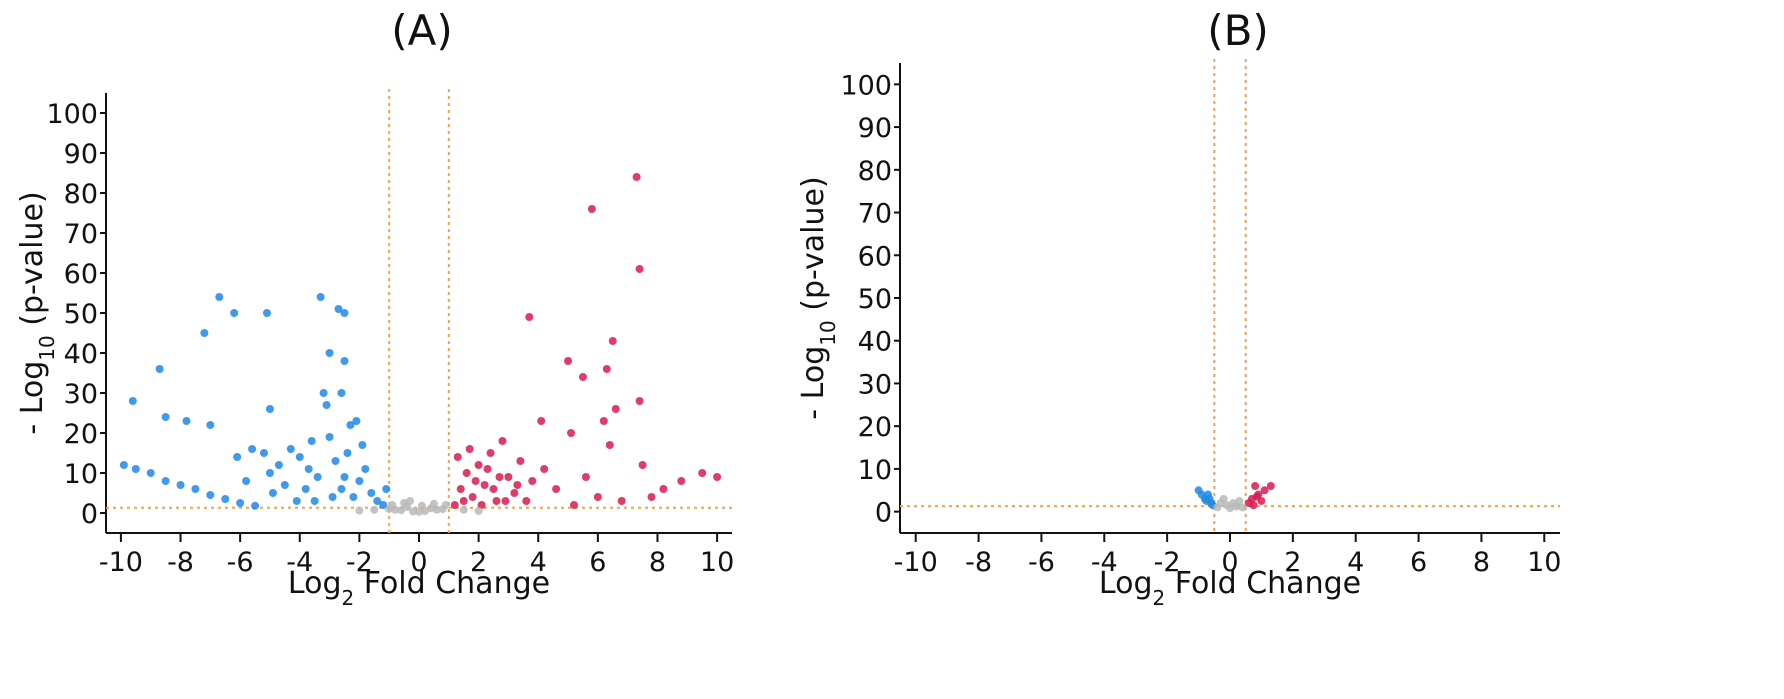 This screenshot has height=699, width=1784. What do you see at coordinates (1355, 562) in the screenshot?
I see `x-tick-label: 4` at bounding box center [1355, 562].